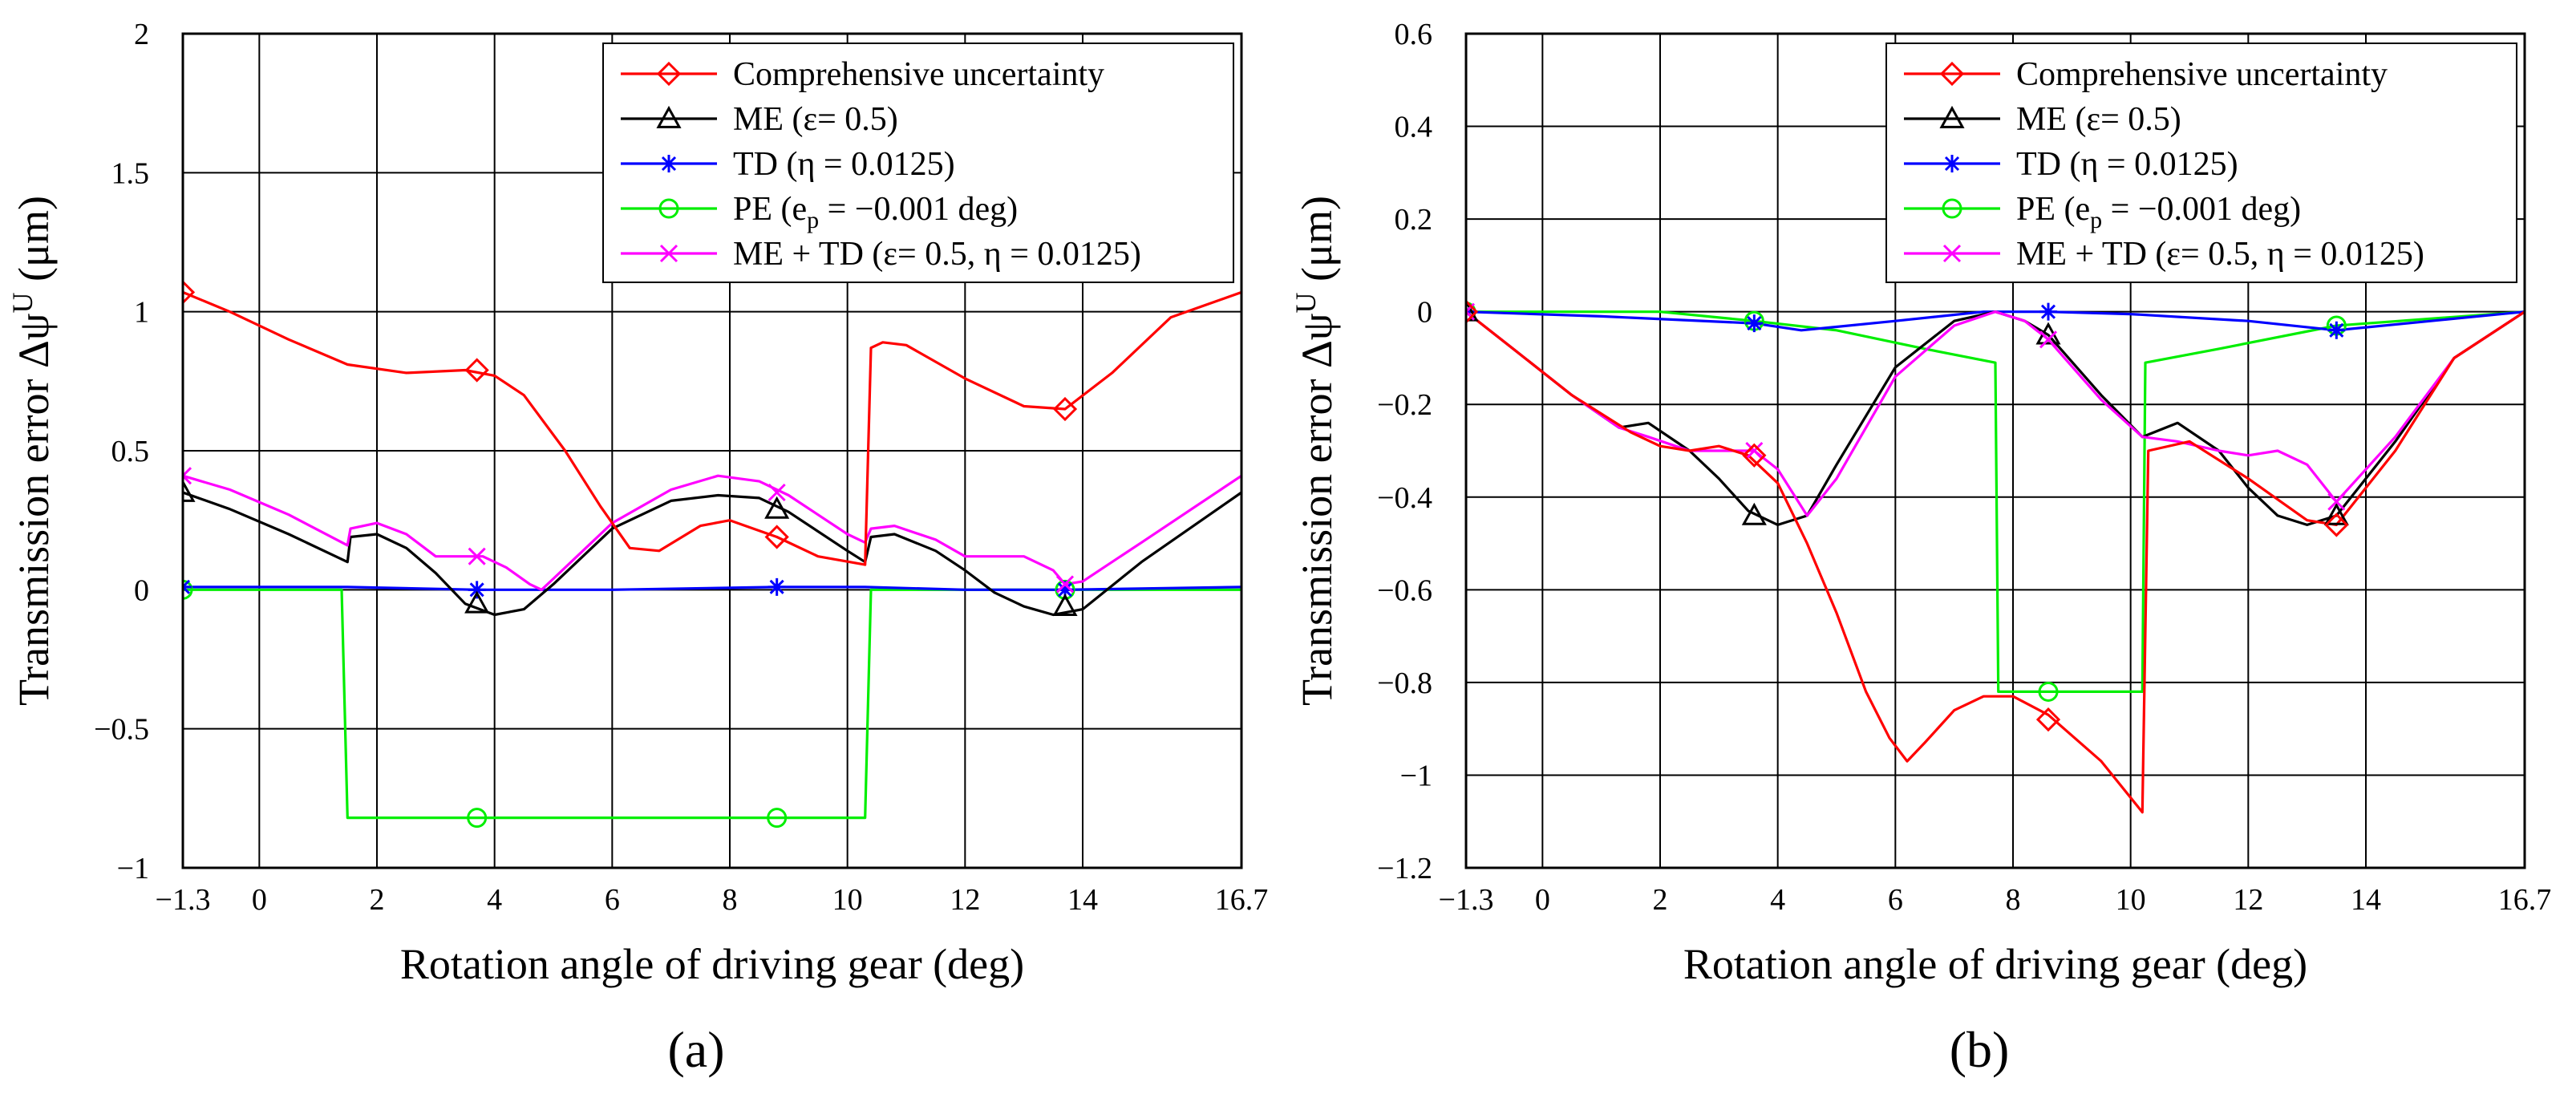  I want to click on x-tick-label: 16.7, so click(2525, 900).